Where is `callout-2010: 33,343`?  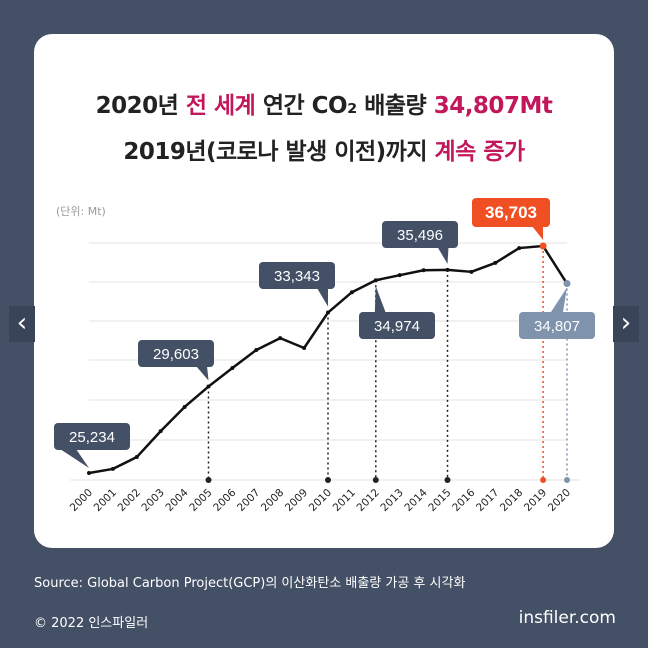 callout-2010: 33,343 is located at coordinates (297, 284).